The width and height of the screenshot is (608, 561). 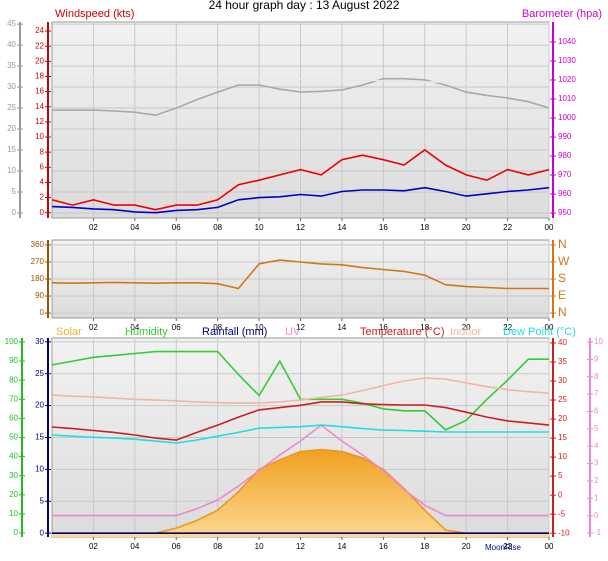 What do you see at coordinates (567, 60) in the screenshot?
I see `y-tick-label: 1030` at bounding box center [567, 60].